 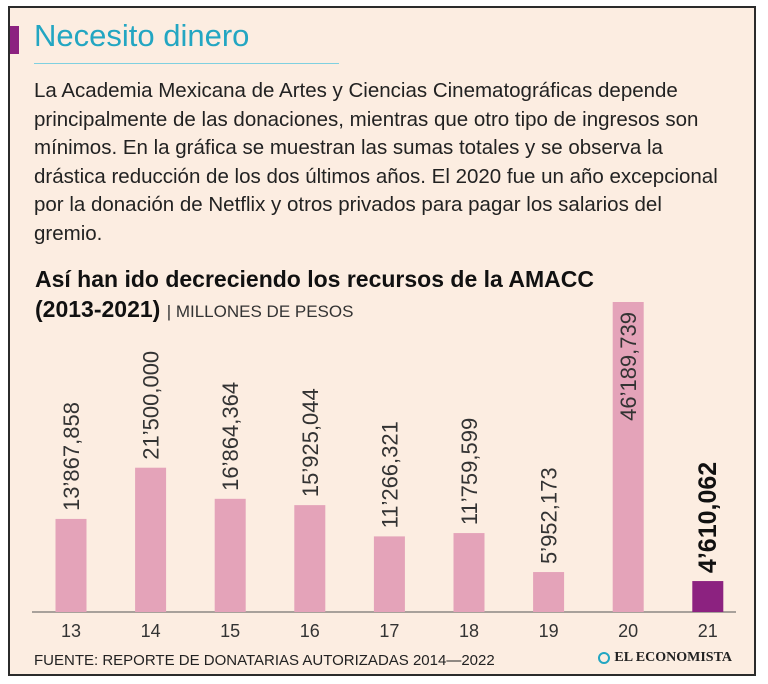 I want to click on x-tick-label: 19, so click(x=549, y=631).